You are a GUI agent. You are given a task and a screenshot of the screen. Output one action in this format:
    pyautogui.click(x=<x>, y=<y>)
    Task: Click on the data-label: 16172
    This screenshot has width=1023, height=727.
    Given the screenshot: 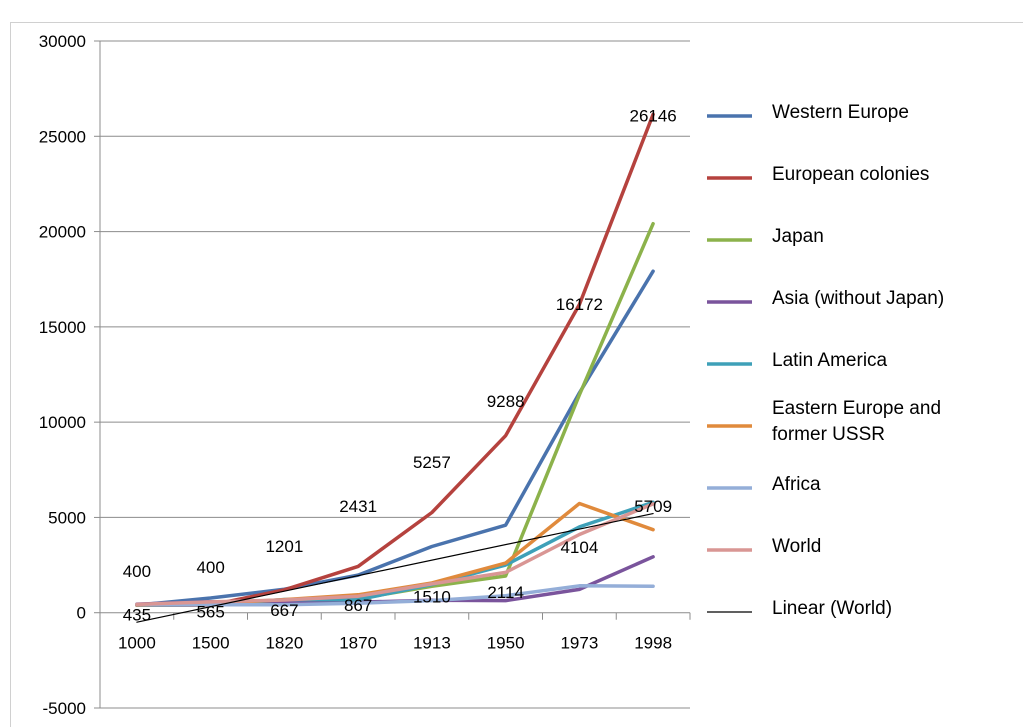 What is the action you would take?
    pyautogui.click(x=579, y=304)
    